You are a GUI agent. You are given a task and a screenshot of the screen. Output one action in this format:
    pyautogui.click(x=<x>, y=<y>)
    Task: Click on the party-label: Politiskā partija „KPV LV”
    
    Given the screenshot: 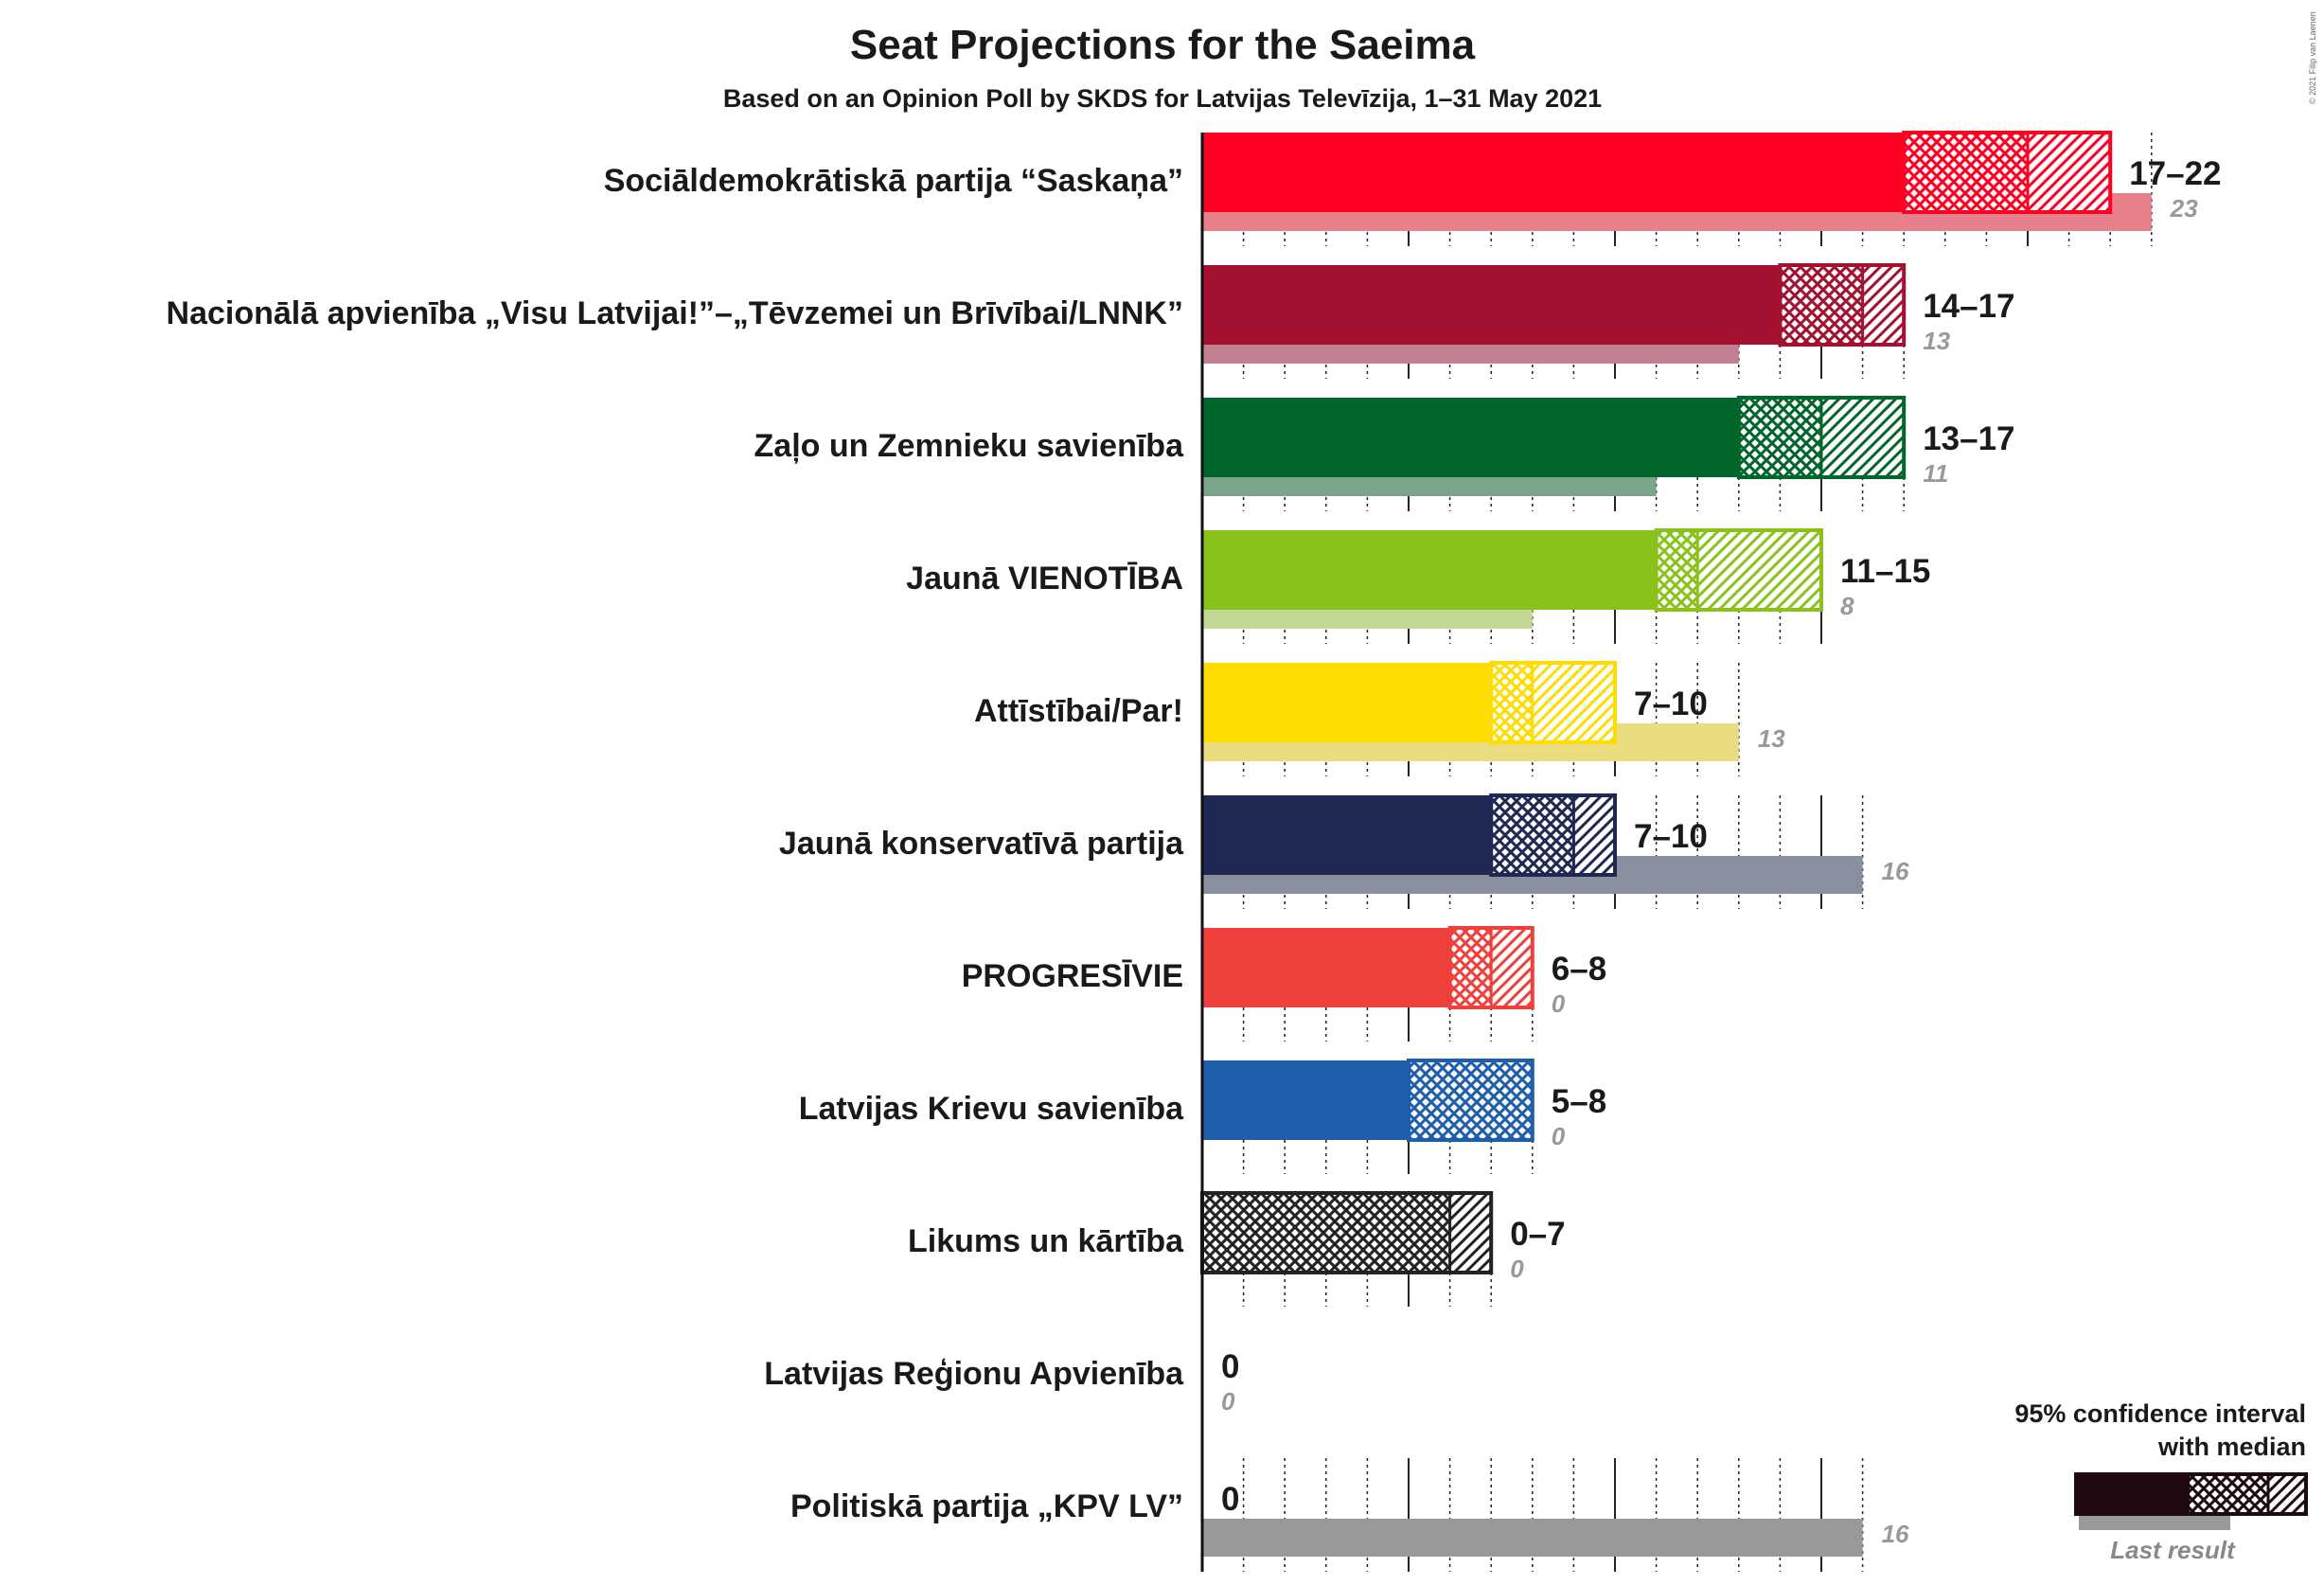 What is the action you would take?
    pyautogui.click(x=987, y=1506)
    